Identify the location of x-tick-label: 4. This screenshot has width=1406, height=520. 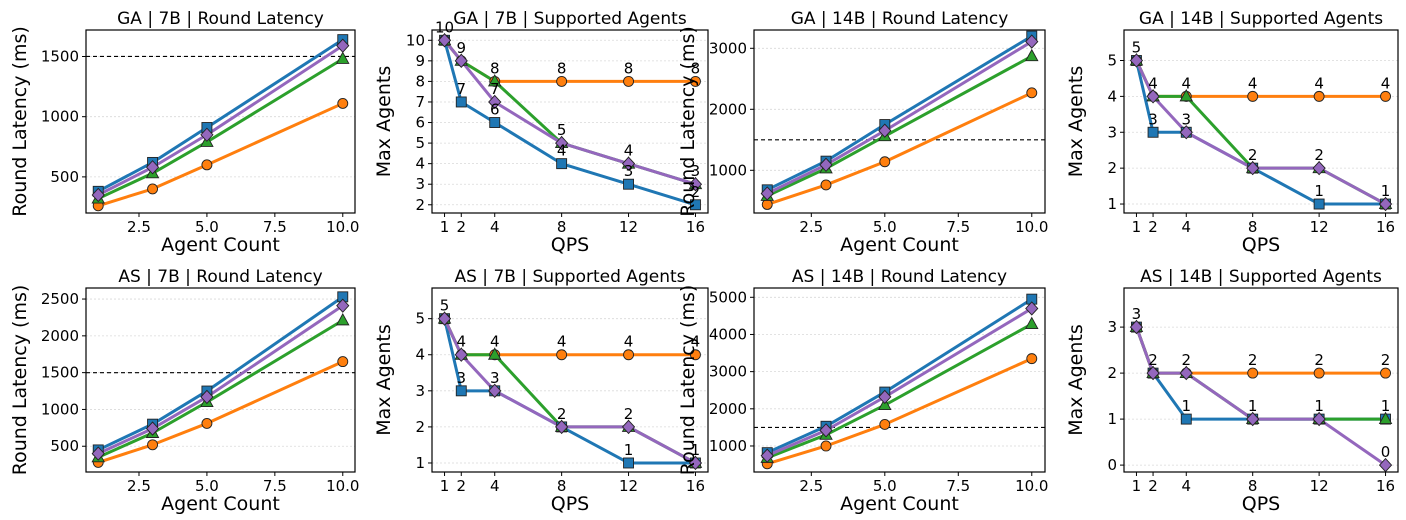
(495, 486).